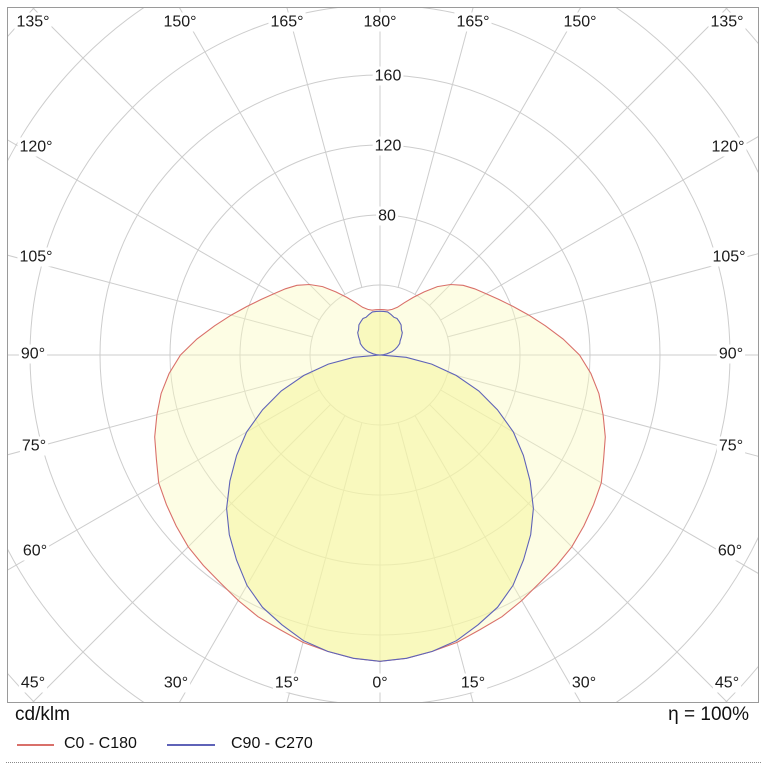 Image resolution: width=767 pixels, height=767 pixels. Describe the element at coordinates (42, 714) in the screenshot. I see `unit-label: cd/klm` at that location.